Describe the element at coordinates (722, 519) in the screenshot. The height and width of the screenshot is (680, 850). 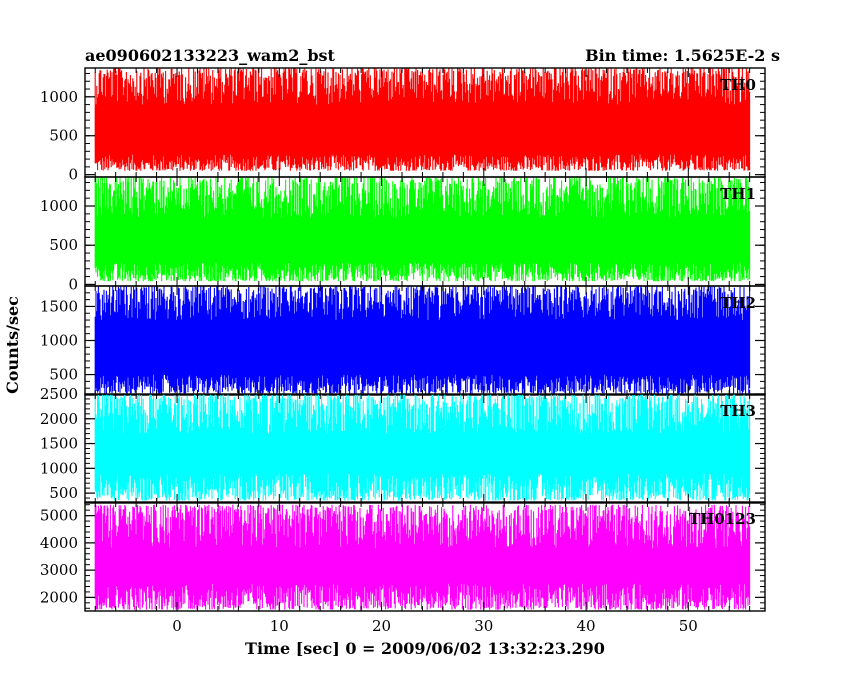
I see `panel-label: TH0123` at that location.